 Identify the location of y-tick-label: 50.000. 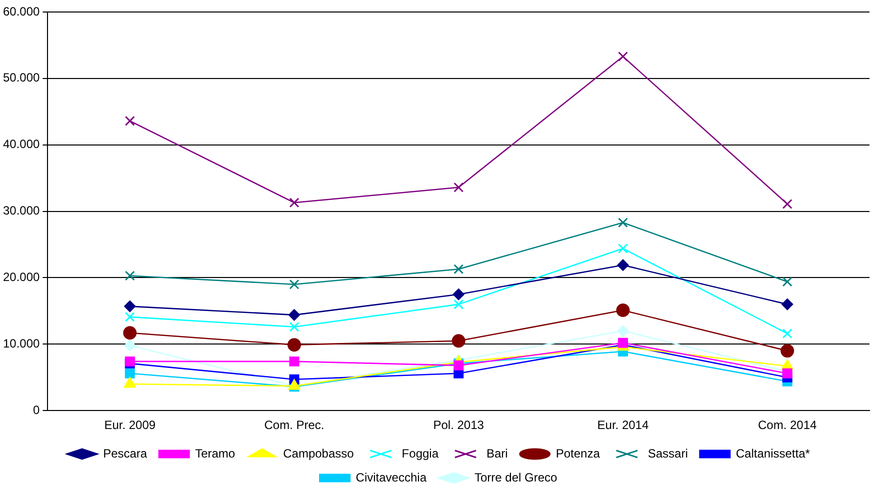
(21, 77).